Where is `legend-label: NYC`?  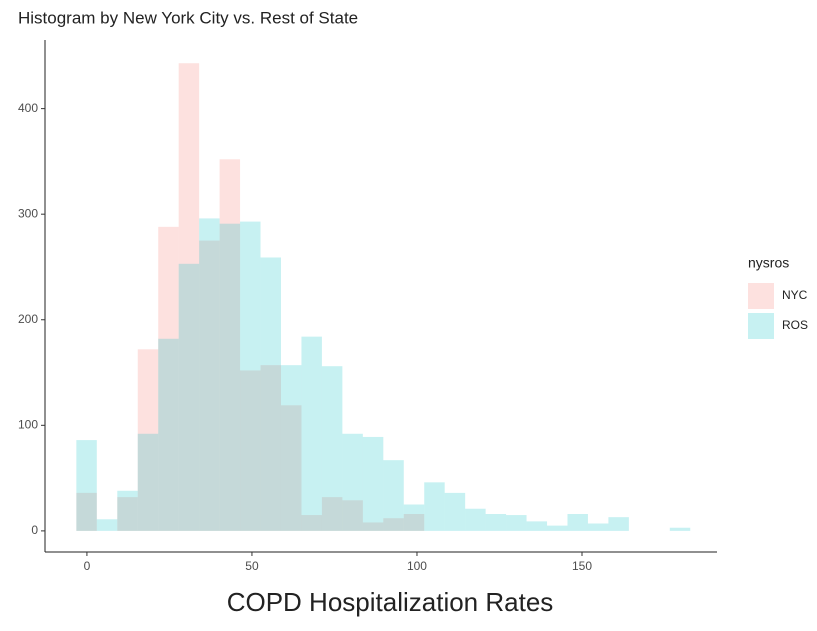
legend-label: NYC is located at coordinates (795, 295).